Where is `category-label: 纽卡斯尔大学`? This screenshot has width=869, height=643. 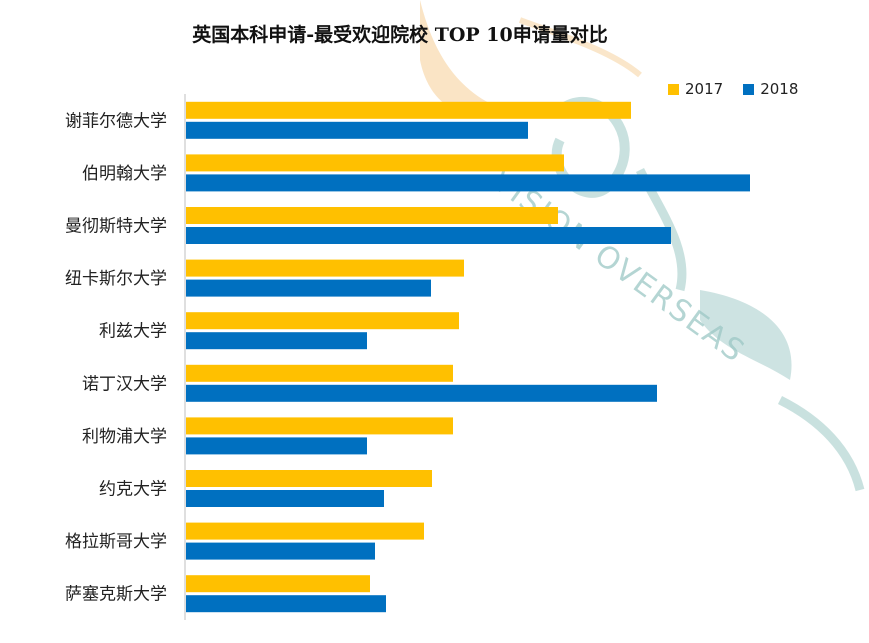
category-label: 纽卡斯尔大学 is located at coordinates (116, 279).